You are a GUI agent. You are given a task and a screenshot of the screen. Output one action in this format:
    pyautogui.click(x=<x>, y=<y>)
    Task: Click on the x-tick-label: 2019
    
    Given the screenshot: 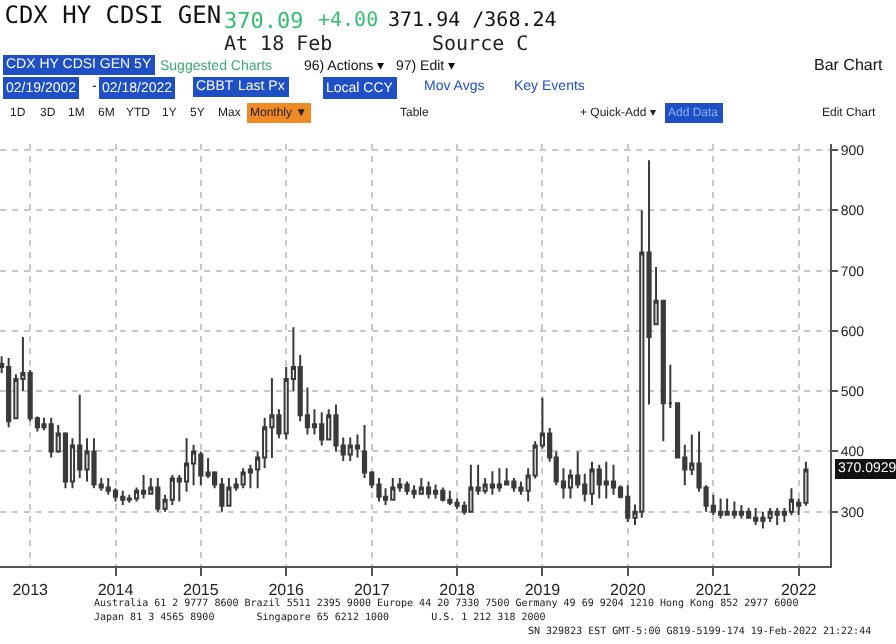 What is the action you would take?
    pyautogui.click(x=543, y=590)
    